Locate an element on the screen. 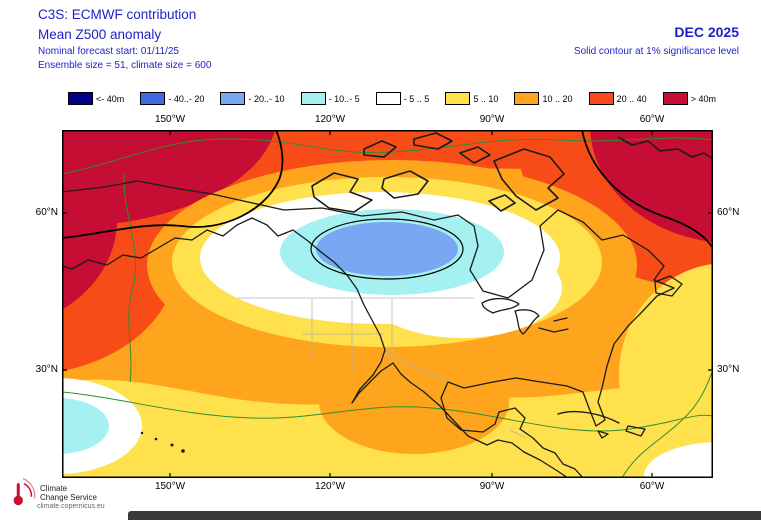 The image size is (761, 520). logo-text: Climate Change Service is located at coordinates (68, 493).